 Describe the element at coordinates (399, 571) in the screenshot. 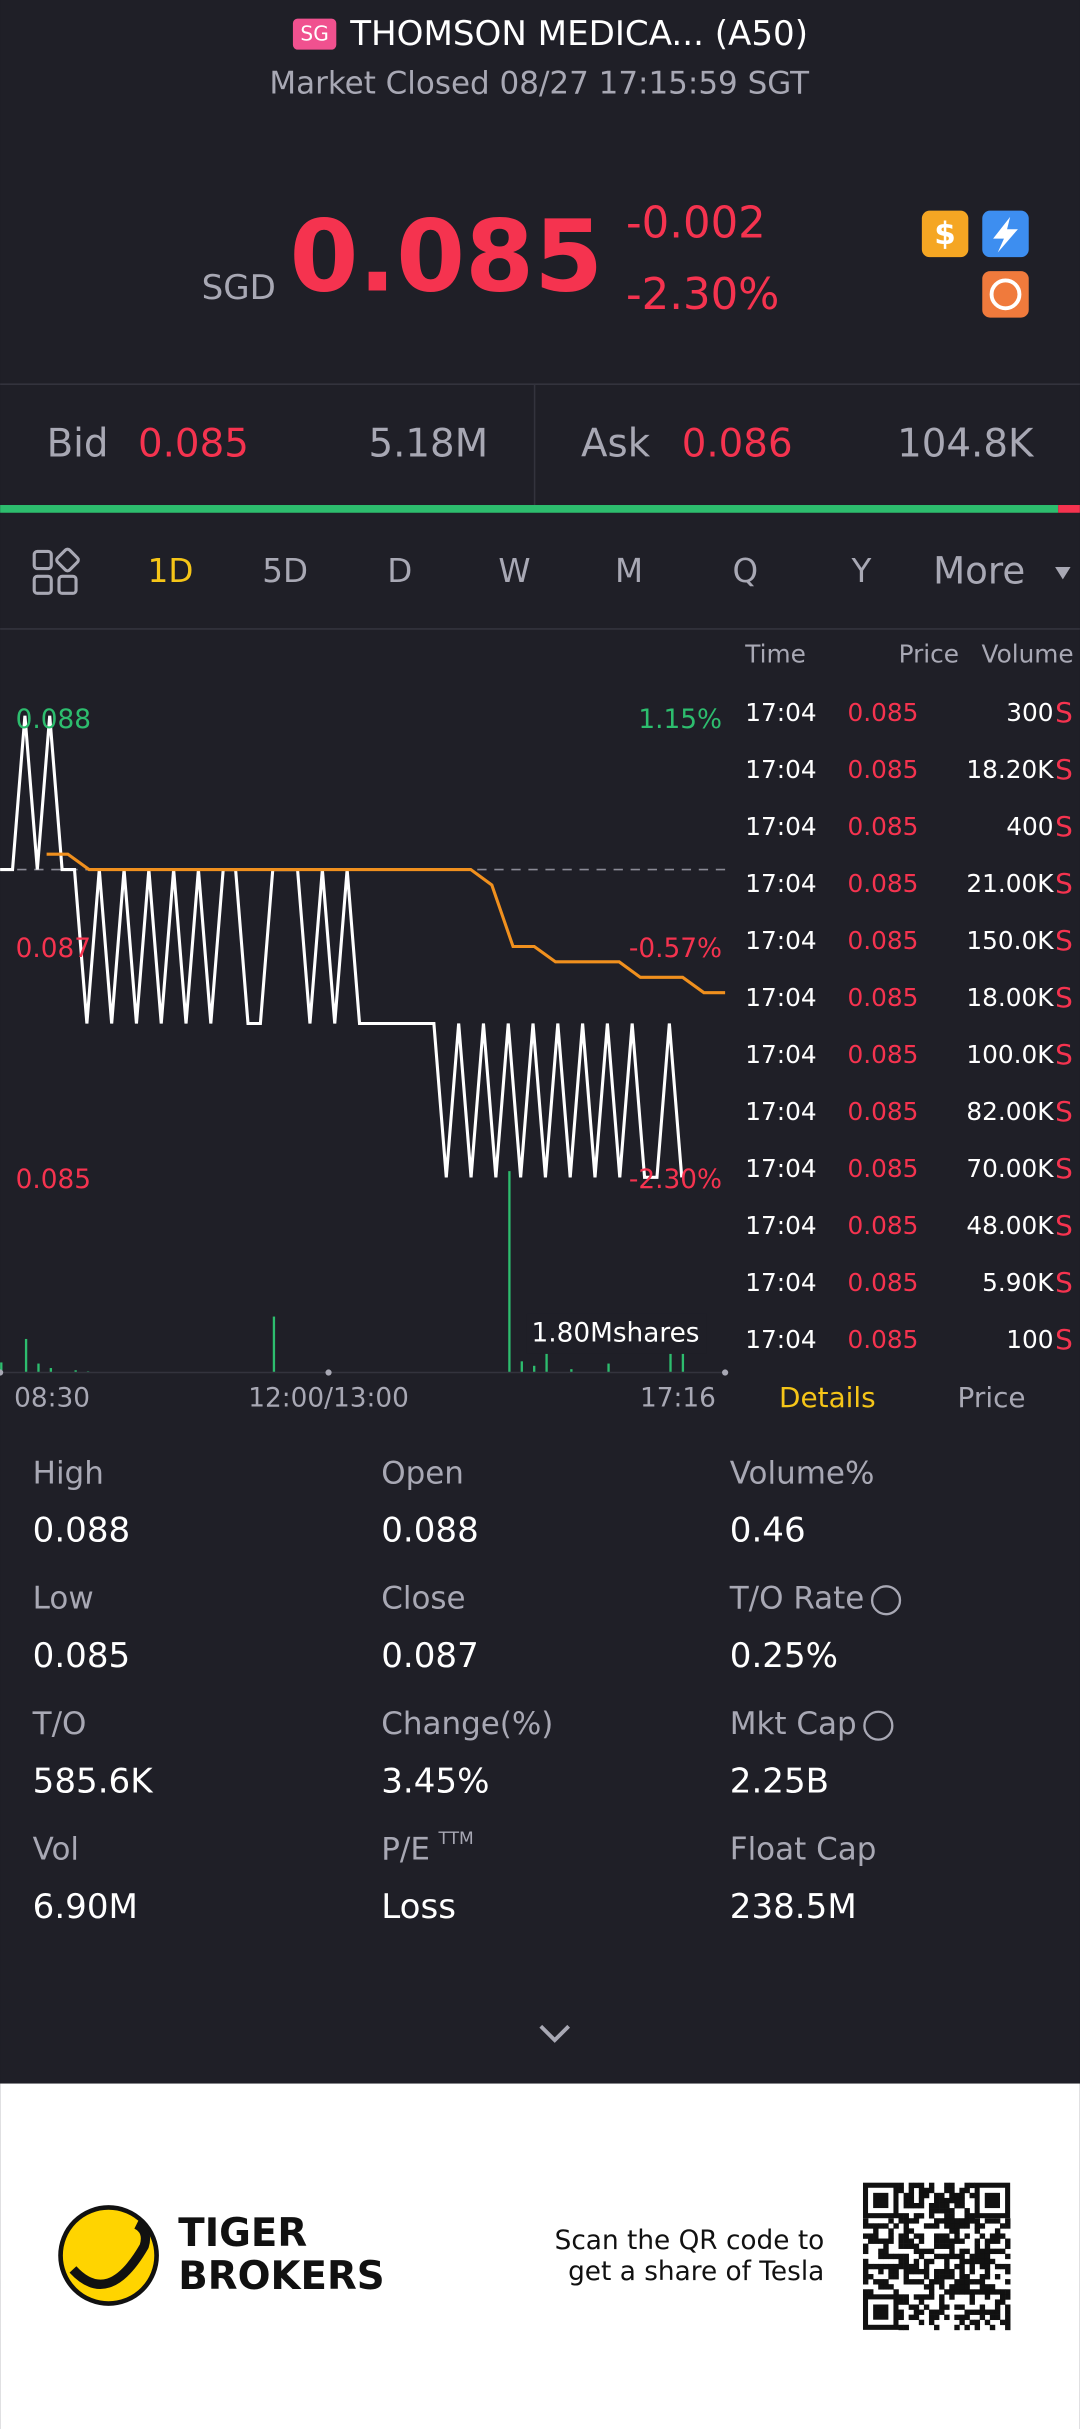

I see `period-tab: D` at that location.